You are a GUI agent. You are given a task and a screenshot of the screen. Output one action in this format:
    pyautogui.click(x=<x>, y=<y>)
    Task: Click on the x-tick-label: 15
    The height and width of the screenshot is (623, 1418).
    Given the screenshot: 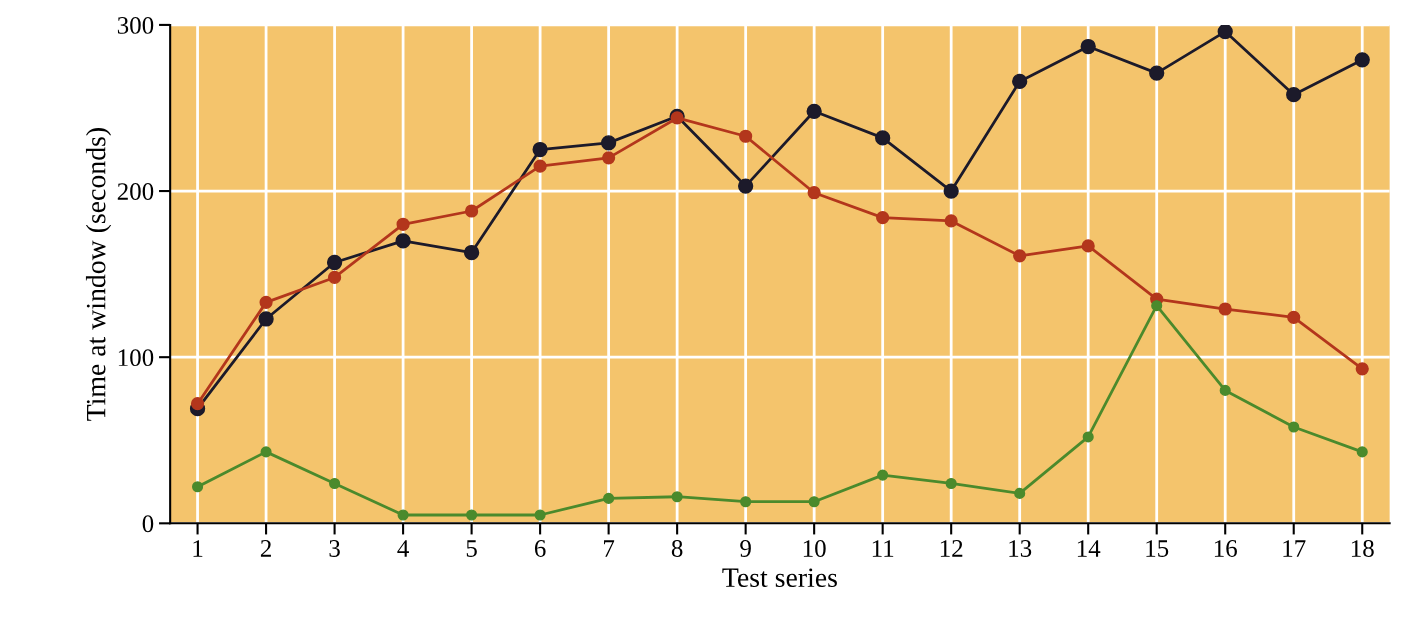 What is the action you would take?
    pyautogui.click(x=1157, y=548)
    